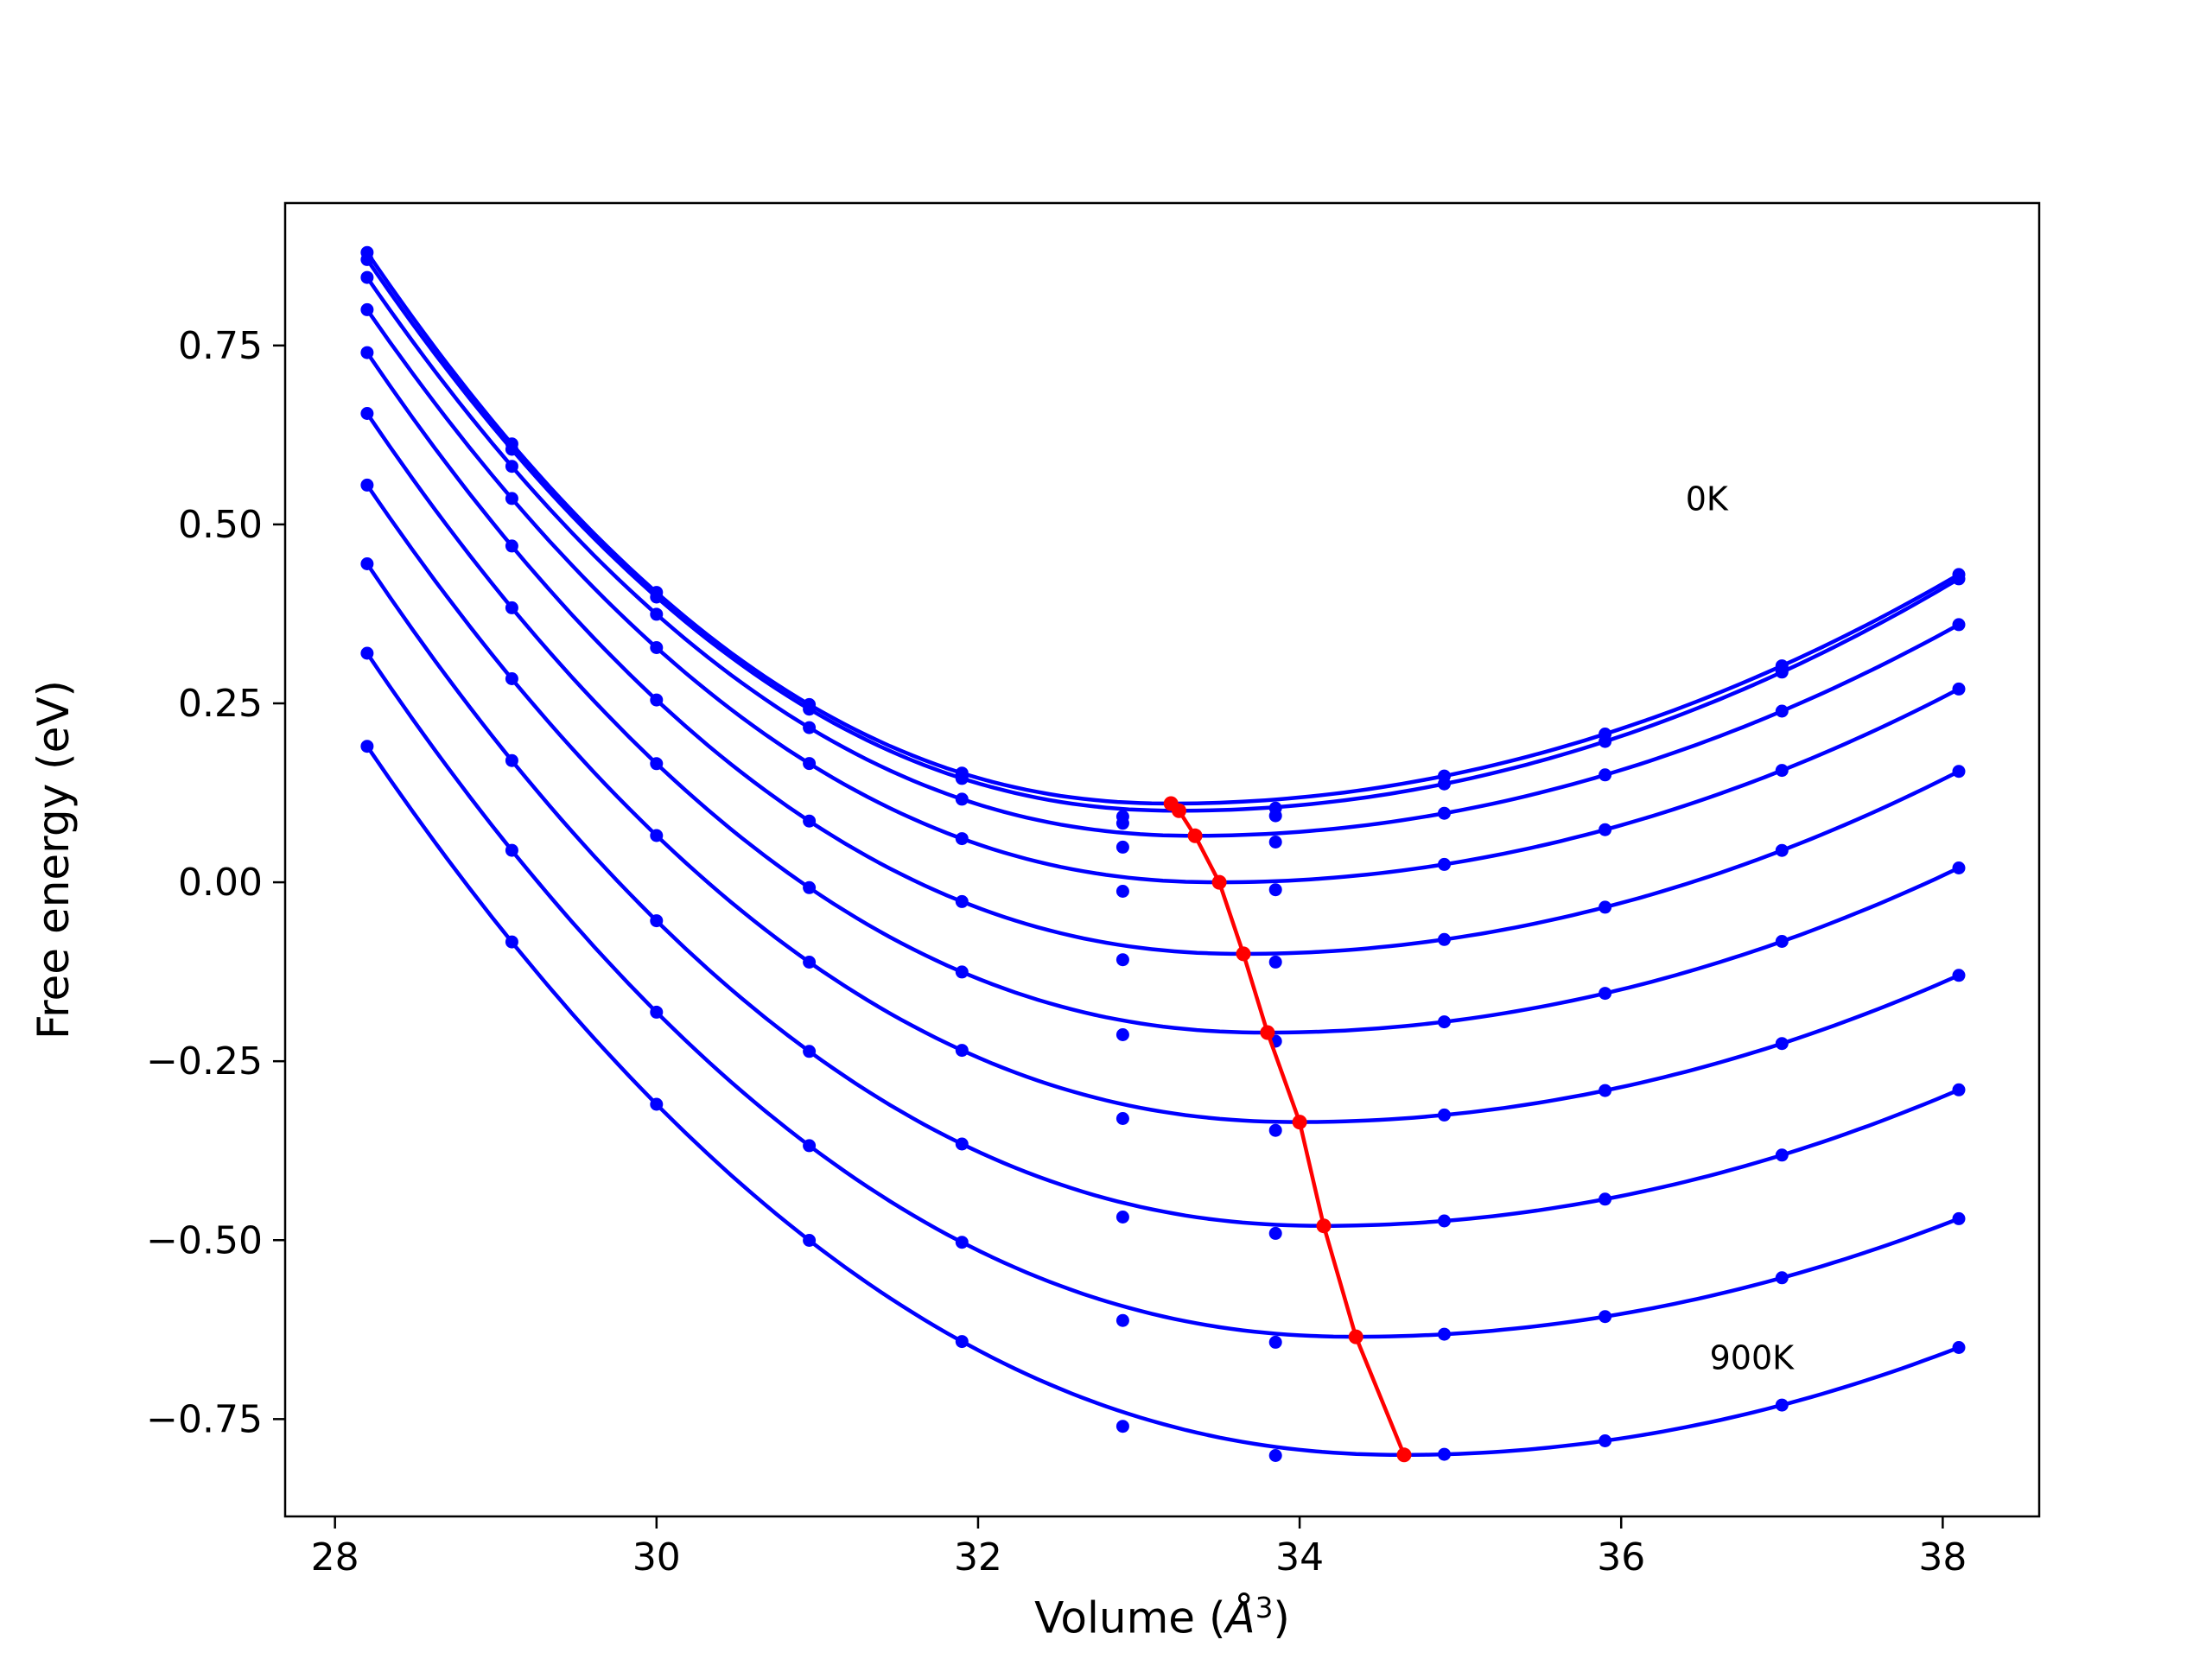 The image size is (2212, 1659). What do you see at coordinates (204, 1240) in the screenshot?
I see `y-tick-label: −0.50` at bounding box center [204, 1240].